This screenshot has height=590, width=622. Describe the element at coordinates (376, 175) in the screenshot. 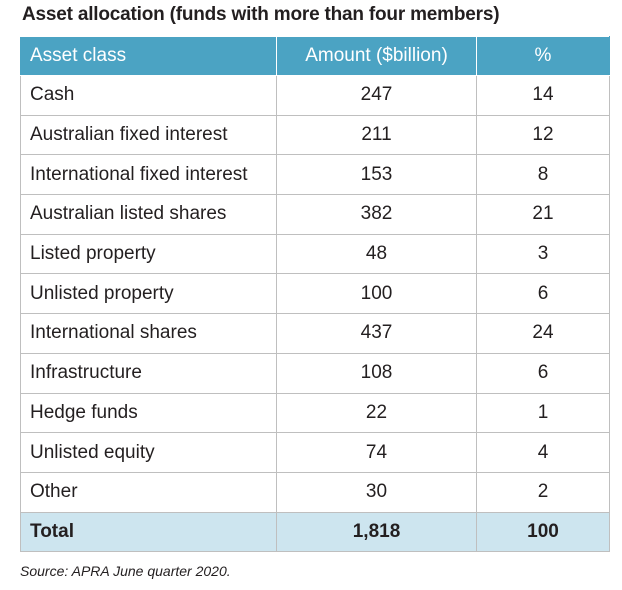

I see `amount-cell: 153` at that location.